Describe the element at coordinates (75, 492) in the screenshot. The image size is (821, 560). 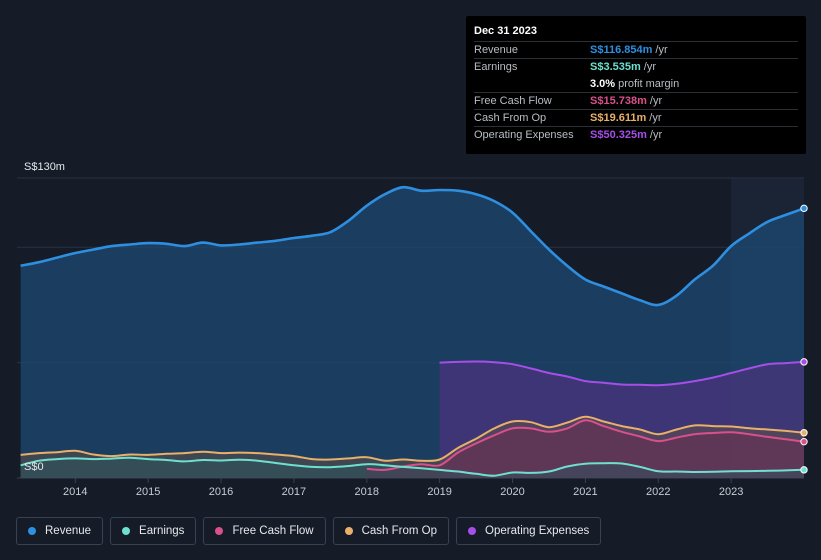
I see `x-tick-label: 2014` at that location.